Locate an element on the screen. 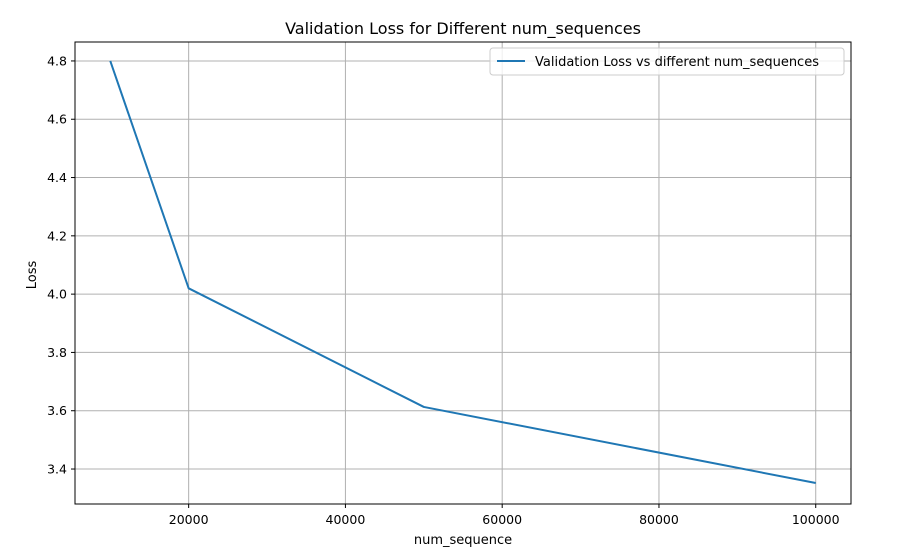  x-tick-label: 100000 is located at coordinates (816, 519).